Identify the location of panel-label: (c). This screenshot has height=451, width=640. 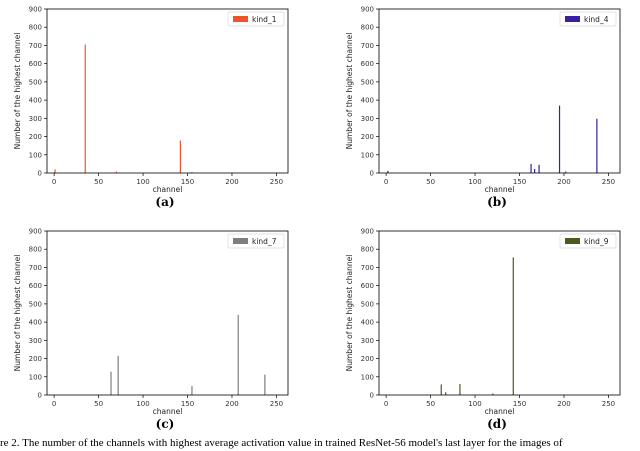
(165, 424).